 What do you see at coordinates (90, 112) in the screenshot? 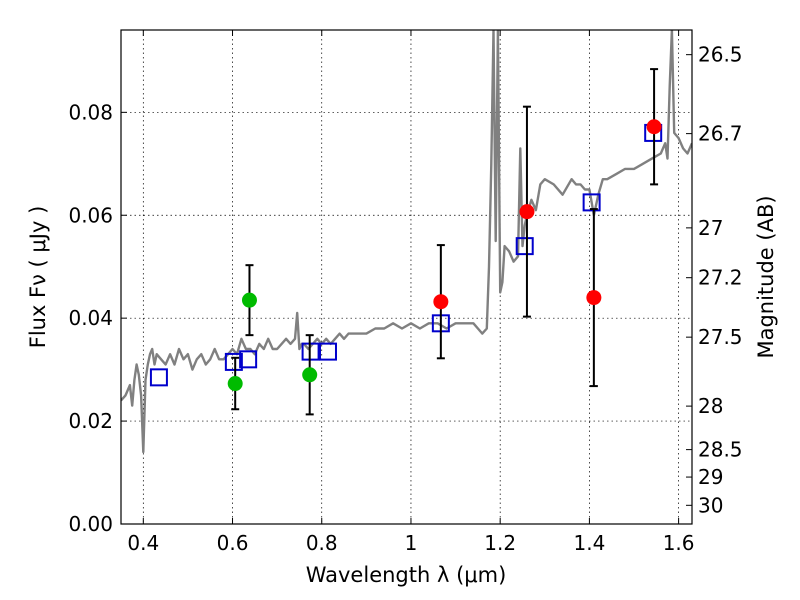
I see `y-tick-label: 0.08` at bounding box center [90, 112].